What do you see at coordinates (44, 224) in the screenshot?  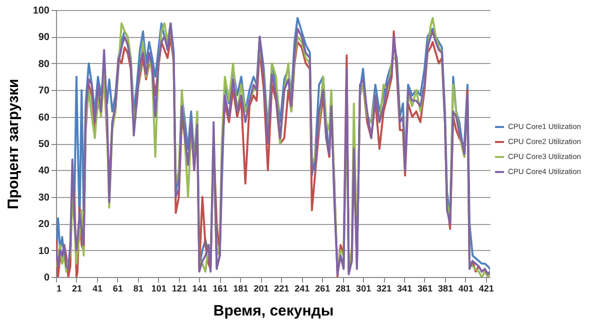 I see `y-tick-label: 20` at bounding box center [44, 224].